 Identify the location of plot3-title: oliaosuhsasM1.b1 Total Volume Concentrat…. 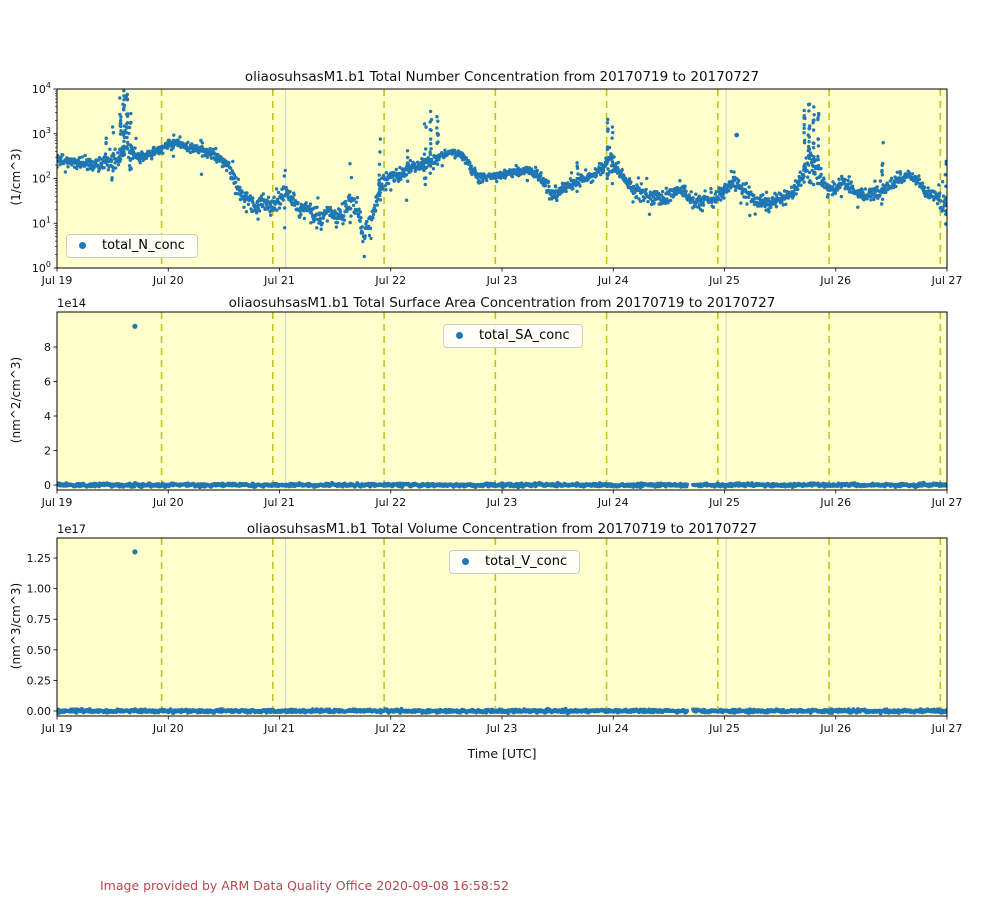
(502, 529).